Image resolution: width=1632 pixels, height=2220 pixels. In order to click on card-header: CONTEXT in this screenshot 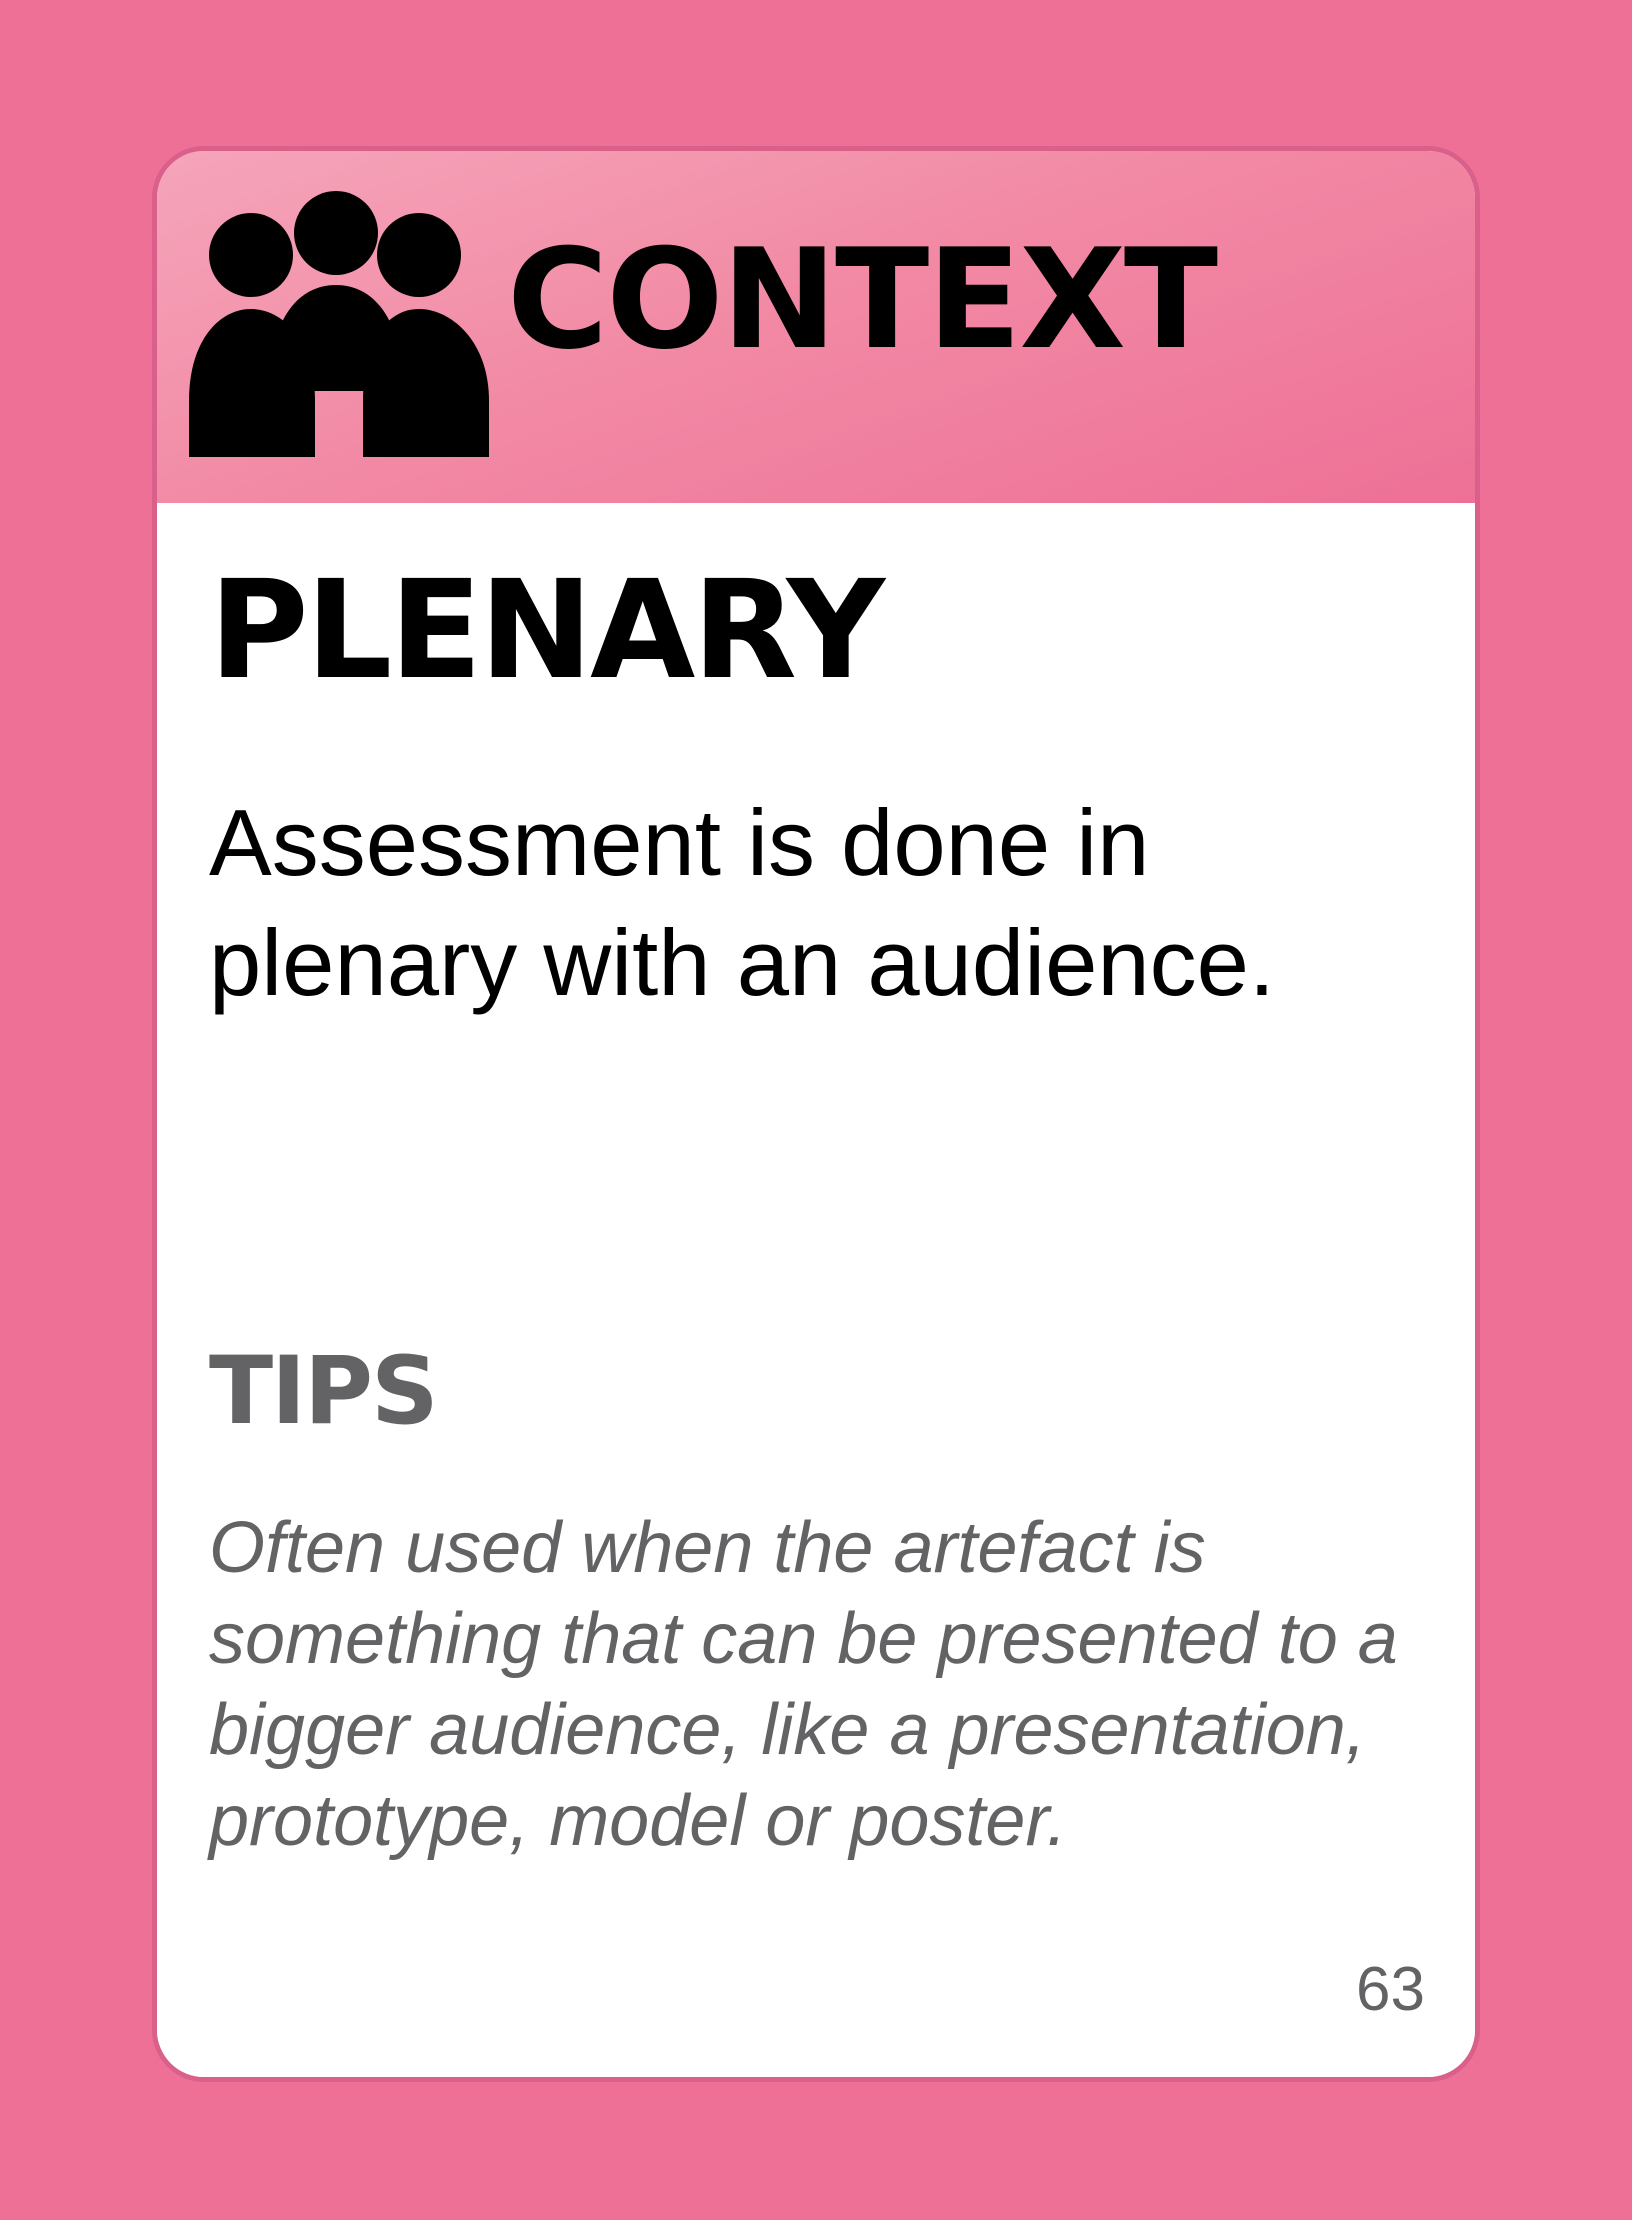, I will do `click(816, 327)`.